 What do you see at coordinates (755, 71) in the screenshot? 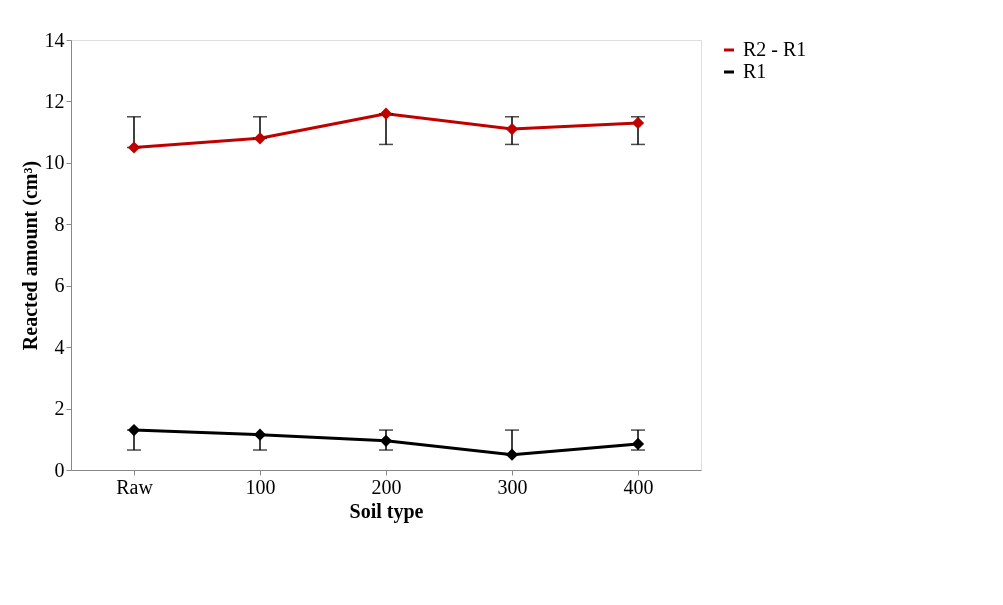
I see `legend-label: R1` at bounding box center [755, 71].